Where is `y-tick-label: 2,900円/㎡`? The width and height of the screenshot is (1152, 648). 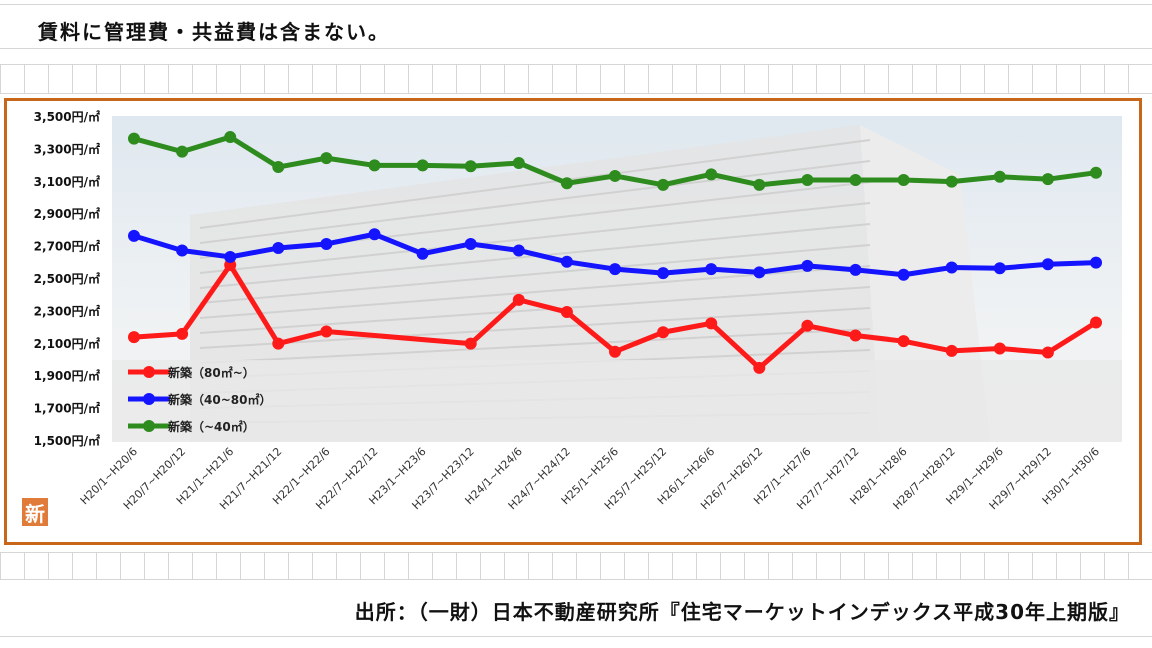 y-tick-label: 2,900円/㎡ is located at coordinates (67, 213).